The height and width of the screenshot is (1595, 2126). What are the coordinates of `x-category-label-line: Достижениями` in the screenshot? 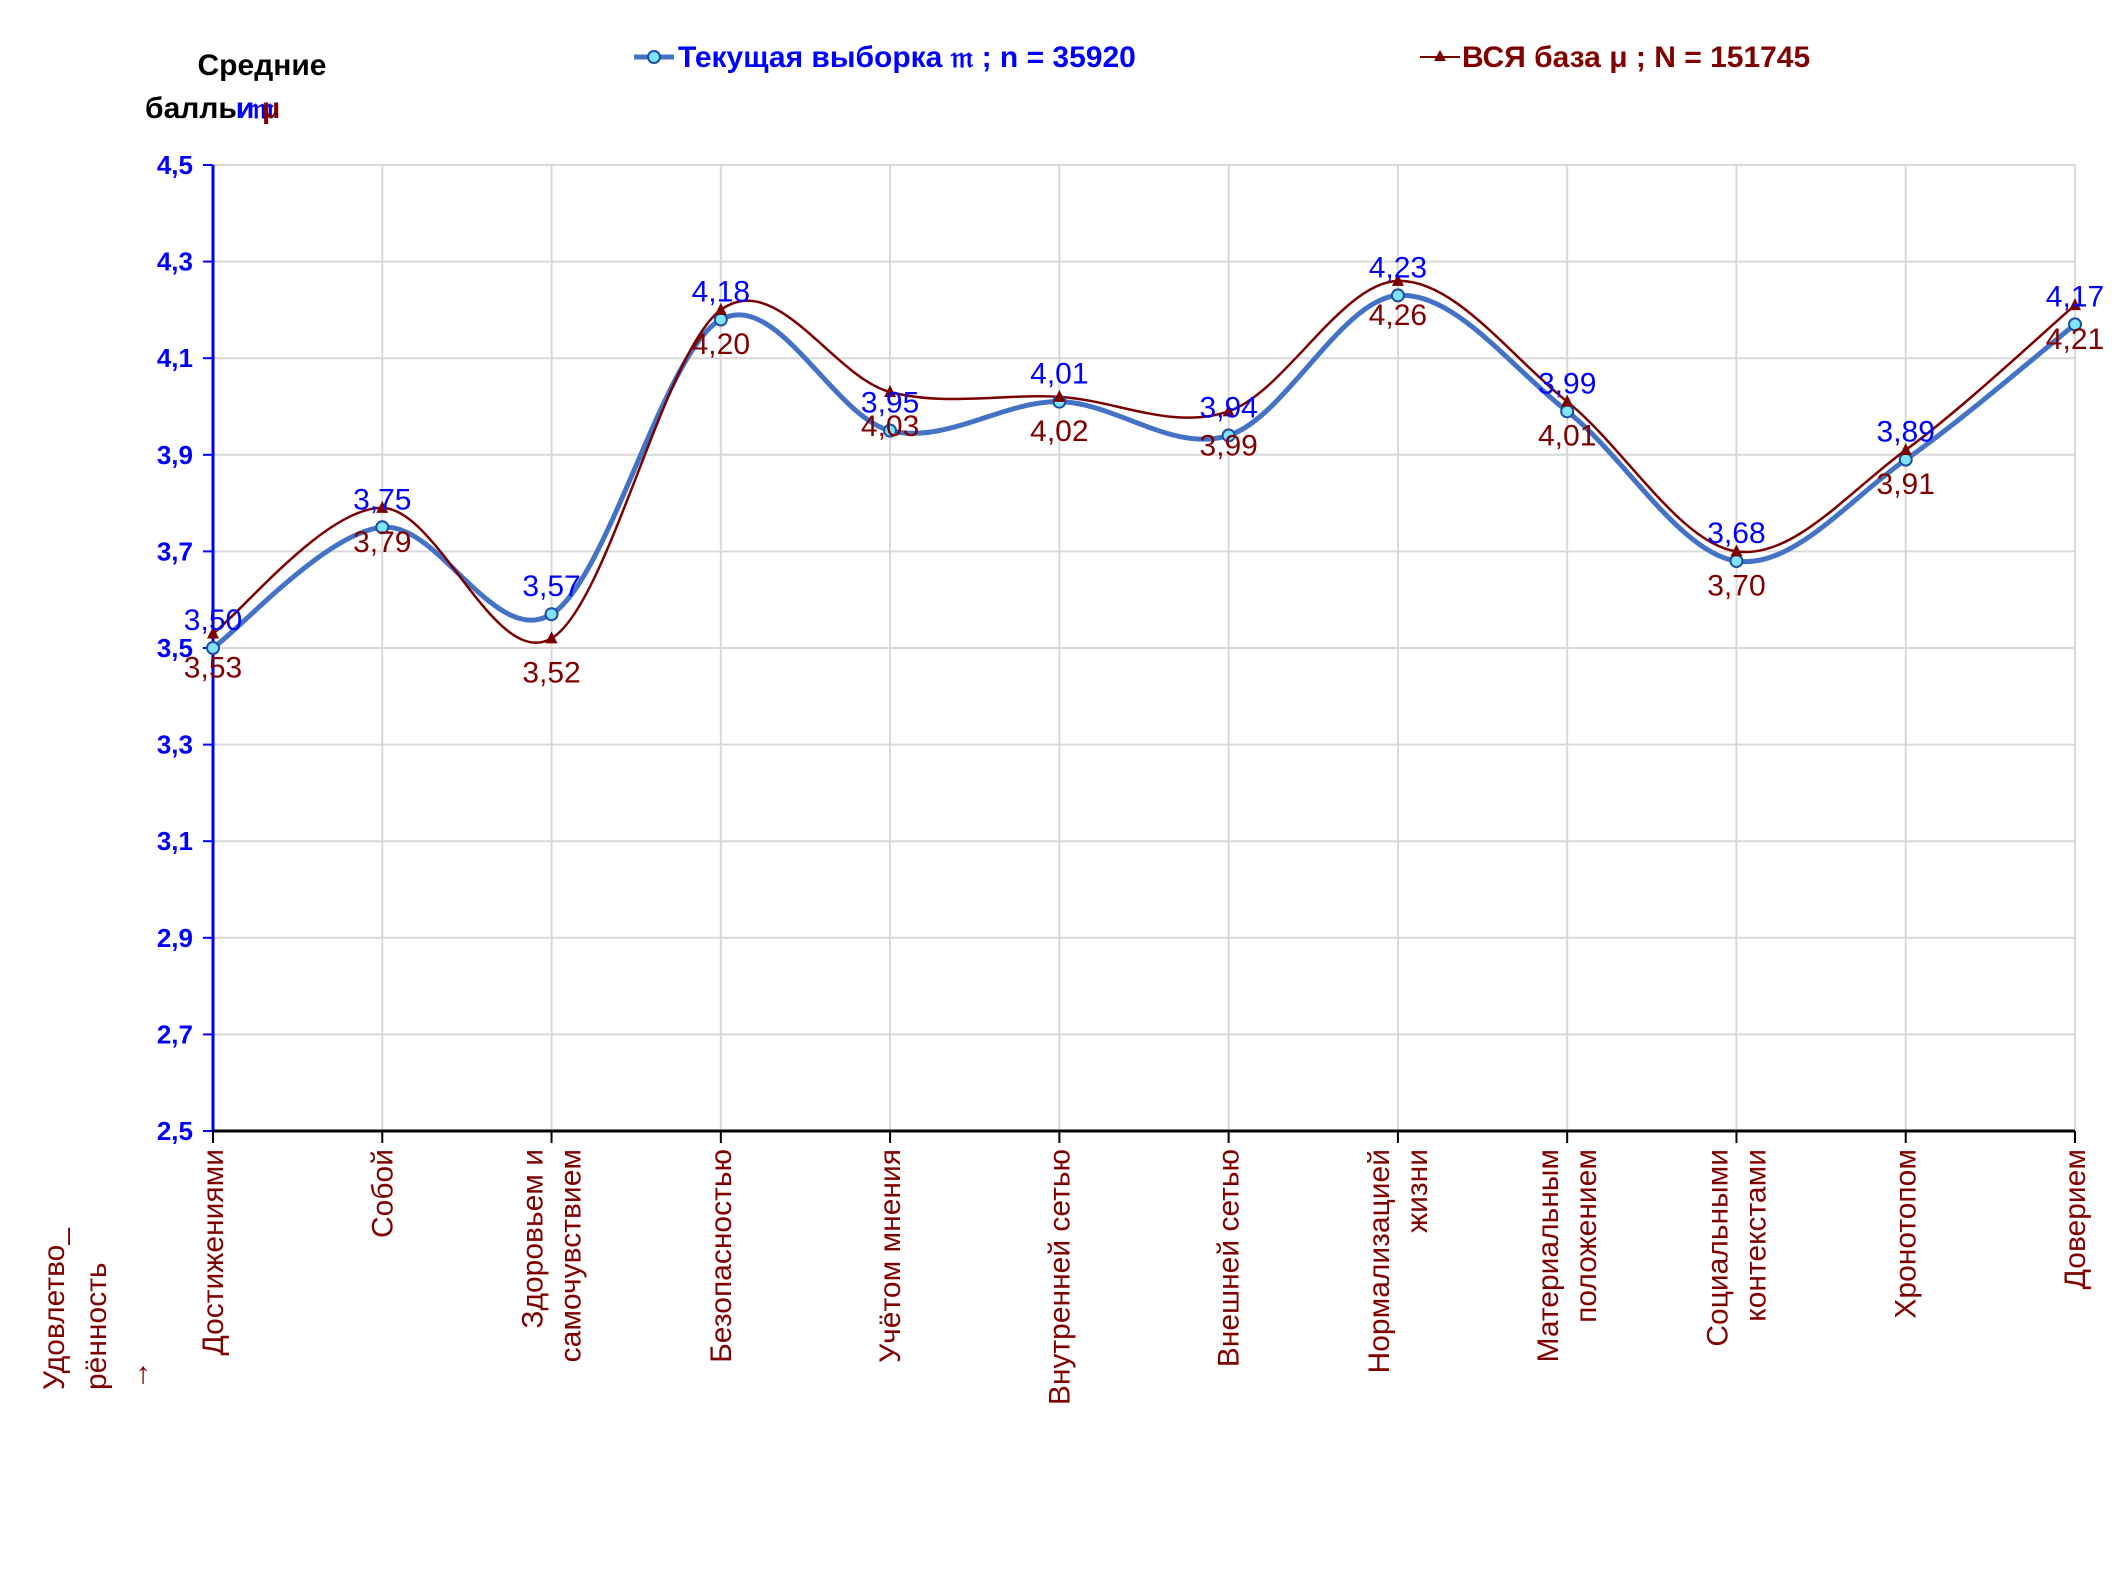 It's located at (213, 1252).